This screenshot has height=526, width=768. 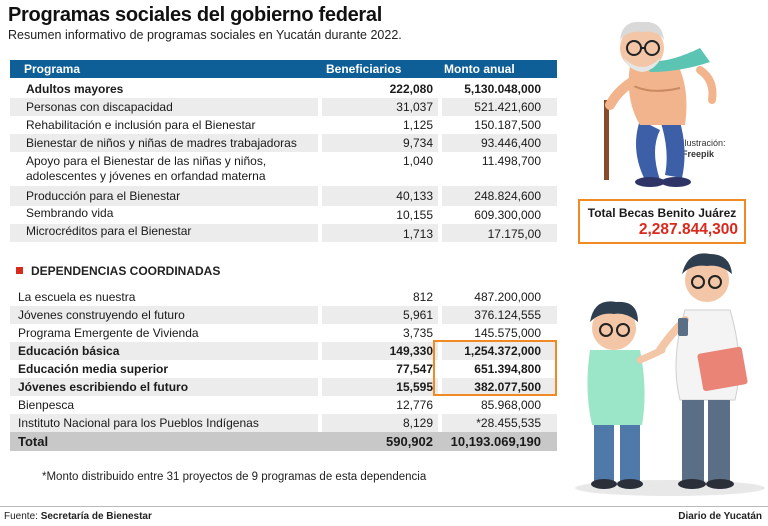 I want to click on cell-beneficiarios: 31,037, so click(x=414, y=107).